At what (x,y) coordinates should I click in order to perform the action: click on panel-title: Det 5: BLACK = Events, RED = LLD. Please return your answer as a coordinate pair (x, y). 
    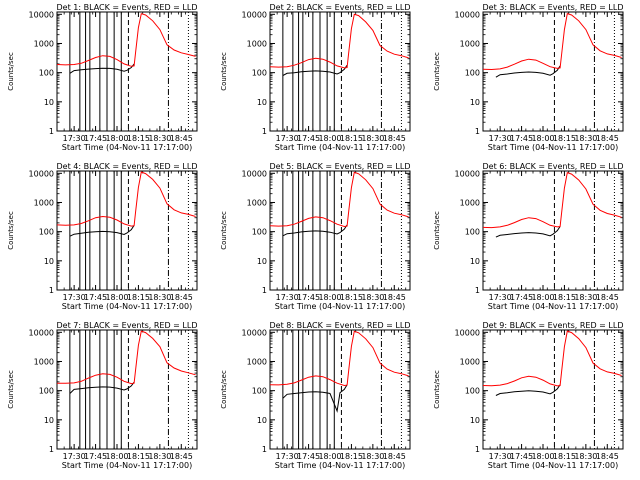
    Looking at the image, I should click on (340, 166).